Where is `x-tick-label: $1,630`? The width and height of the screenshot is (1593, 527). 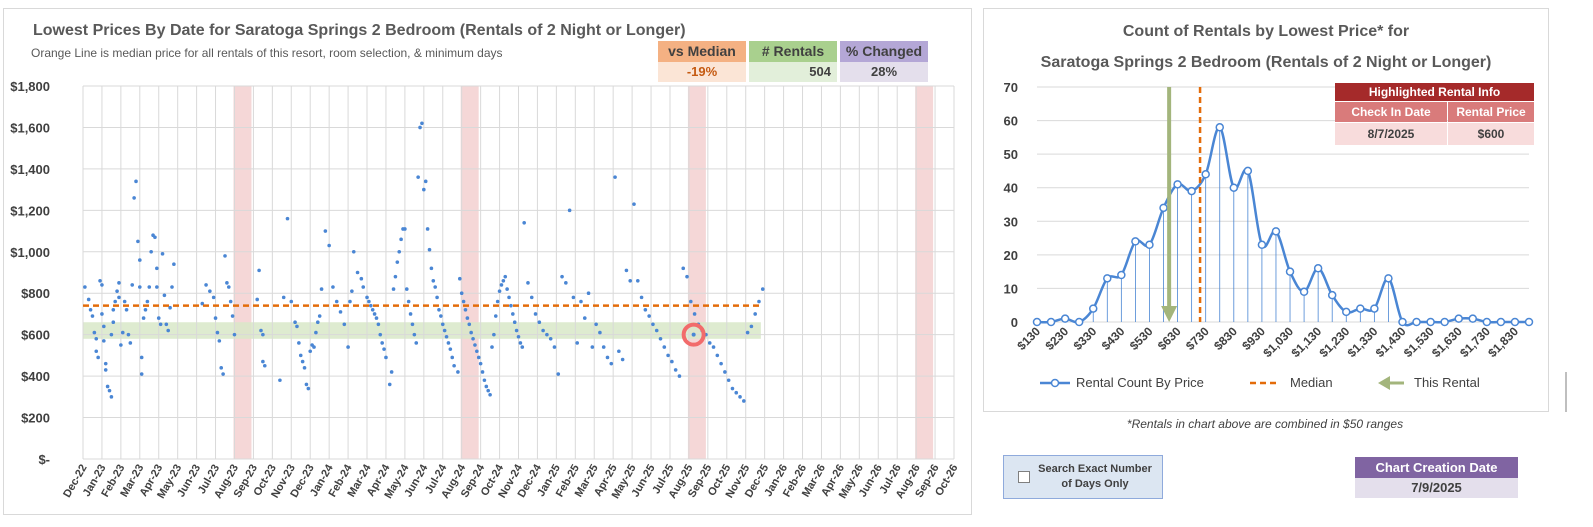
x-tick-label: $1,630 is located at coordinates (1447, 342).